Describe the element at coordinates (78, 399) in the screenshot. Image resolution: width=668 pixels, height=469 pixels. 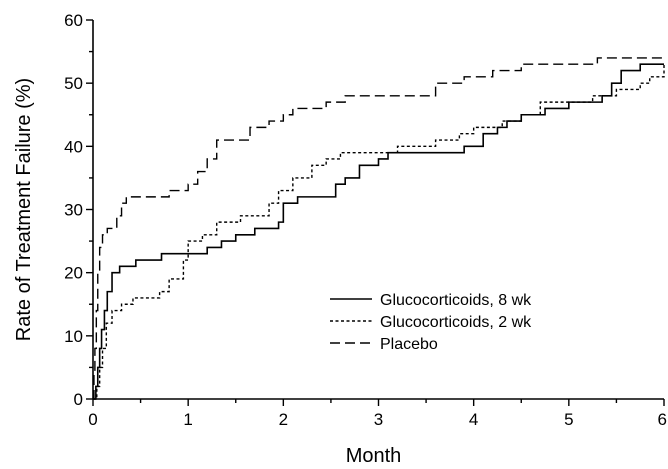
I see `y-tick-label: 0` at that location.